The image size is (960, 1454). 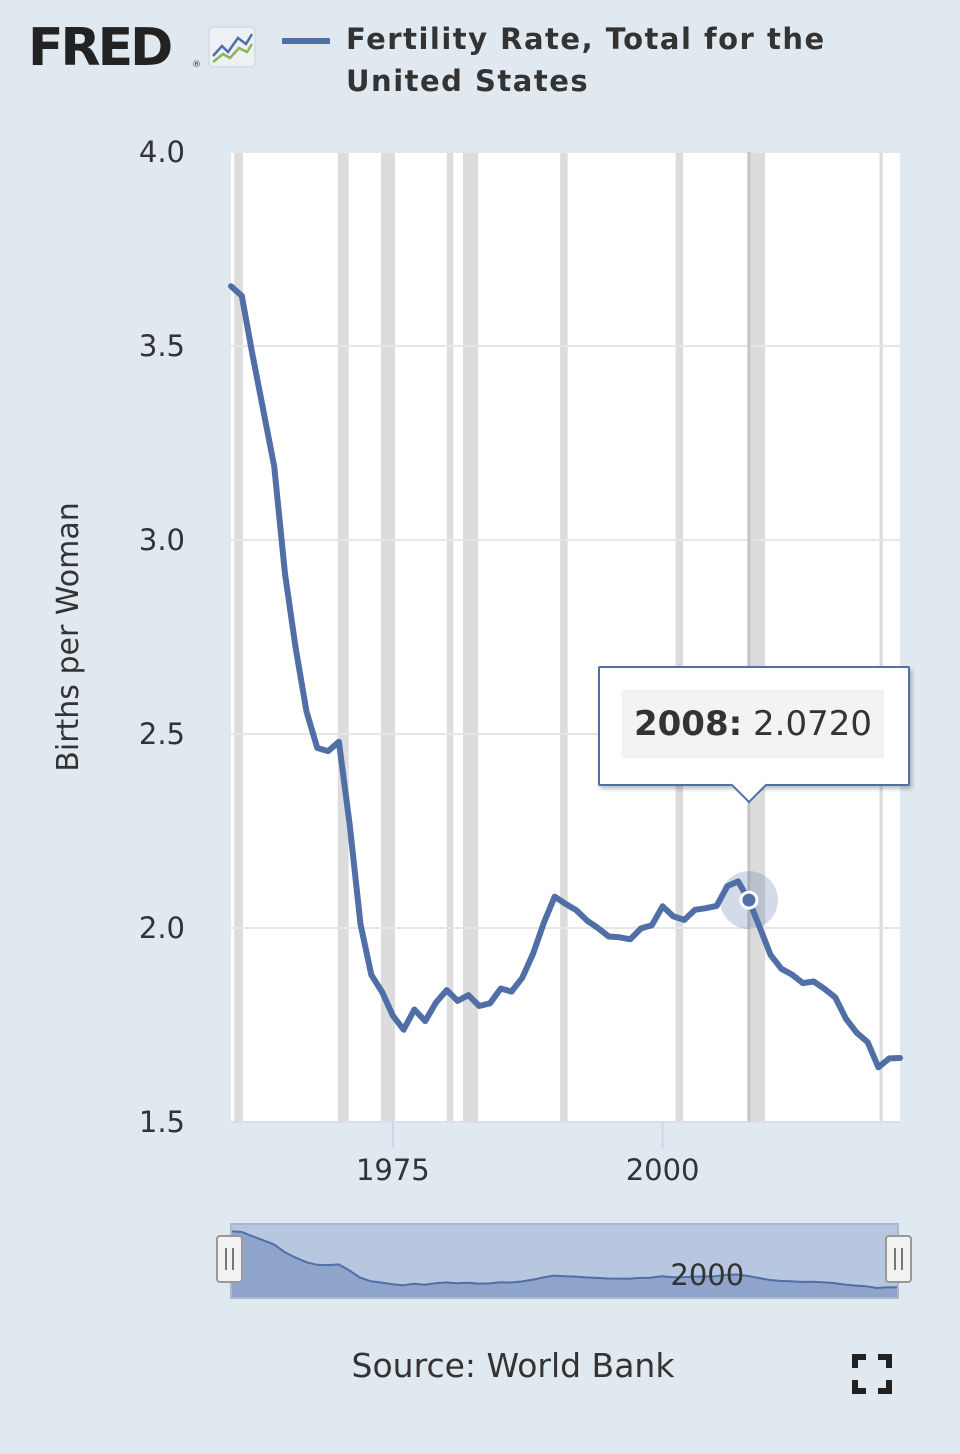 I want to click on x-axis-ticks: 1975 2000, so click(x=528, y=1154).